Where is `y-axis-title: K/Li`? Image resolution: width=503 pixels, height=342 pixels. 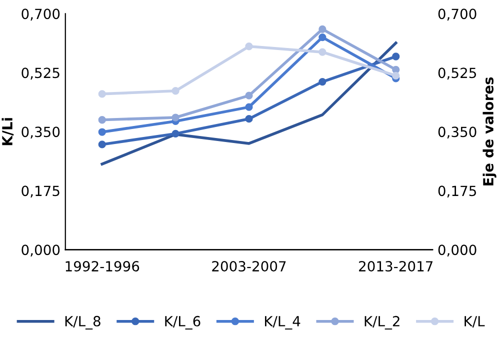
y-axis-title: K/Li is located at coordinates (8, 132).